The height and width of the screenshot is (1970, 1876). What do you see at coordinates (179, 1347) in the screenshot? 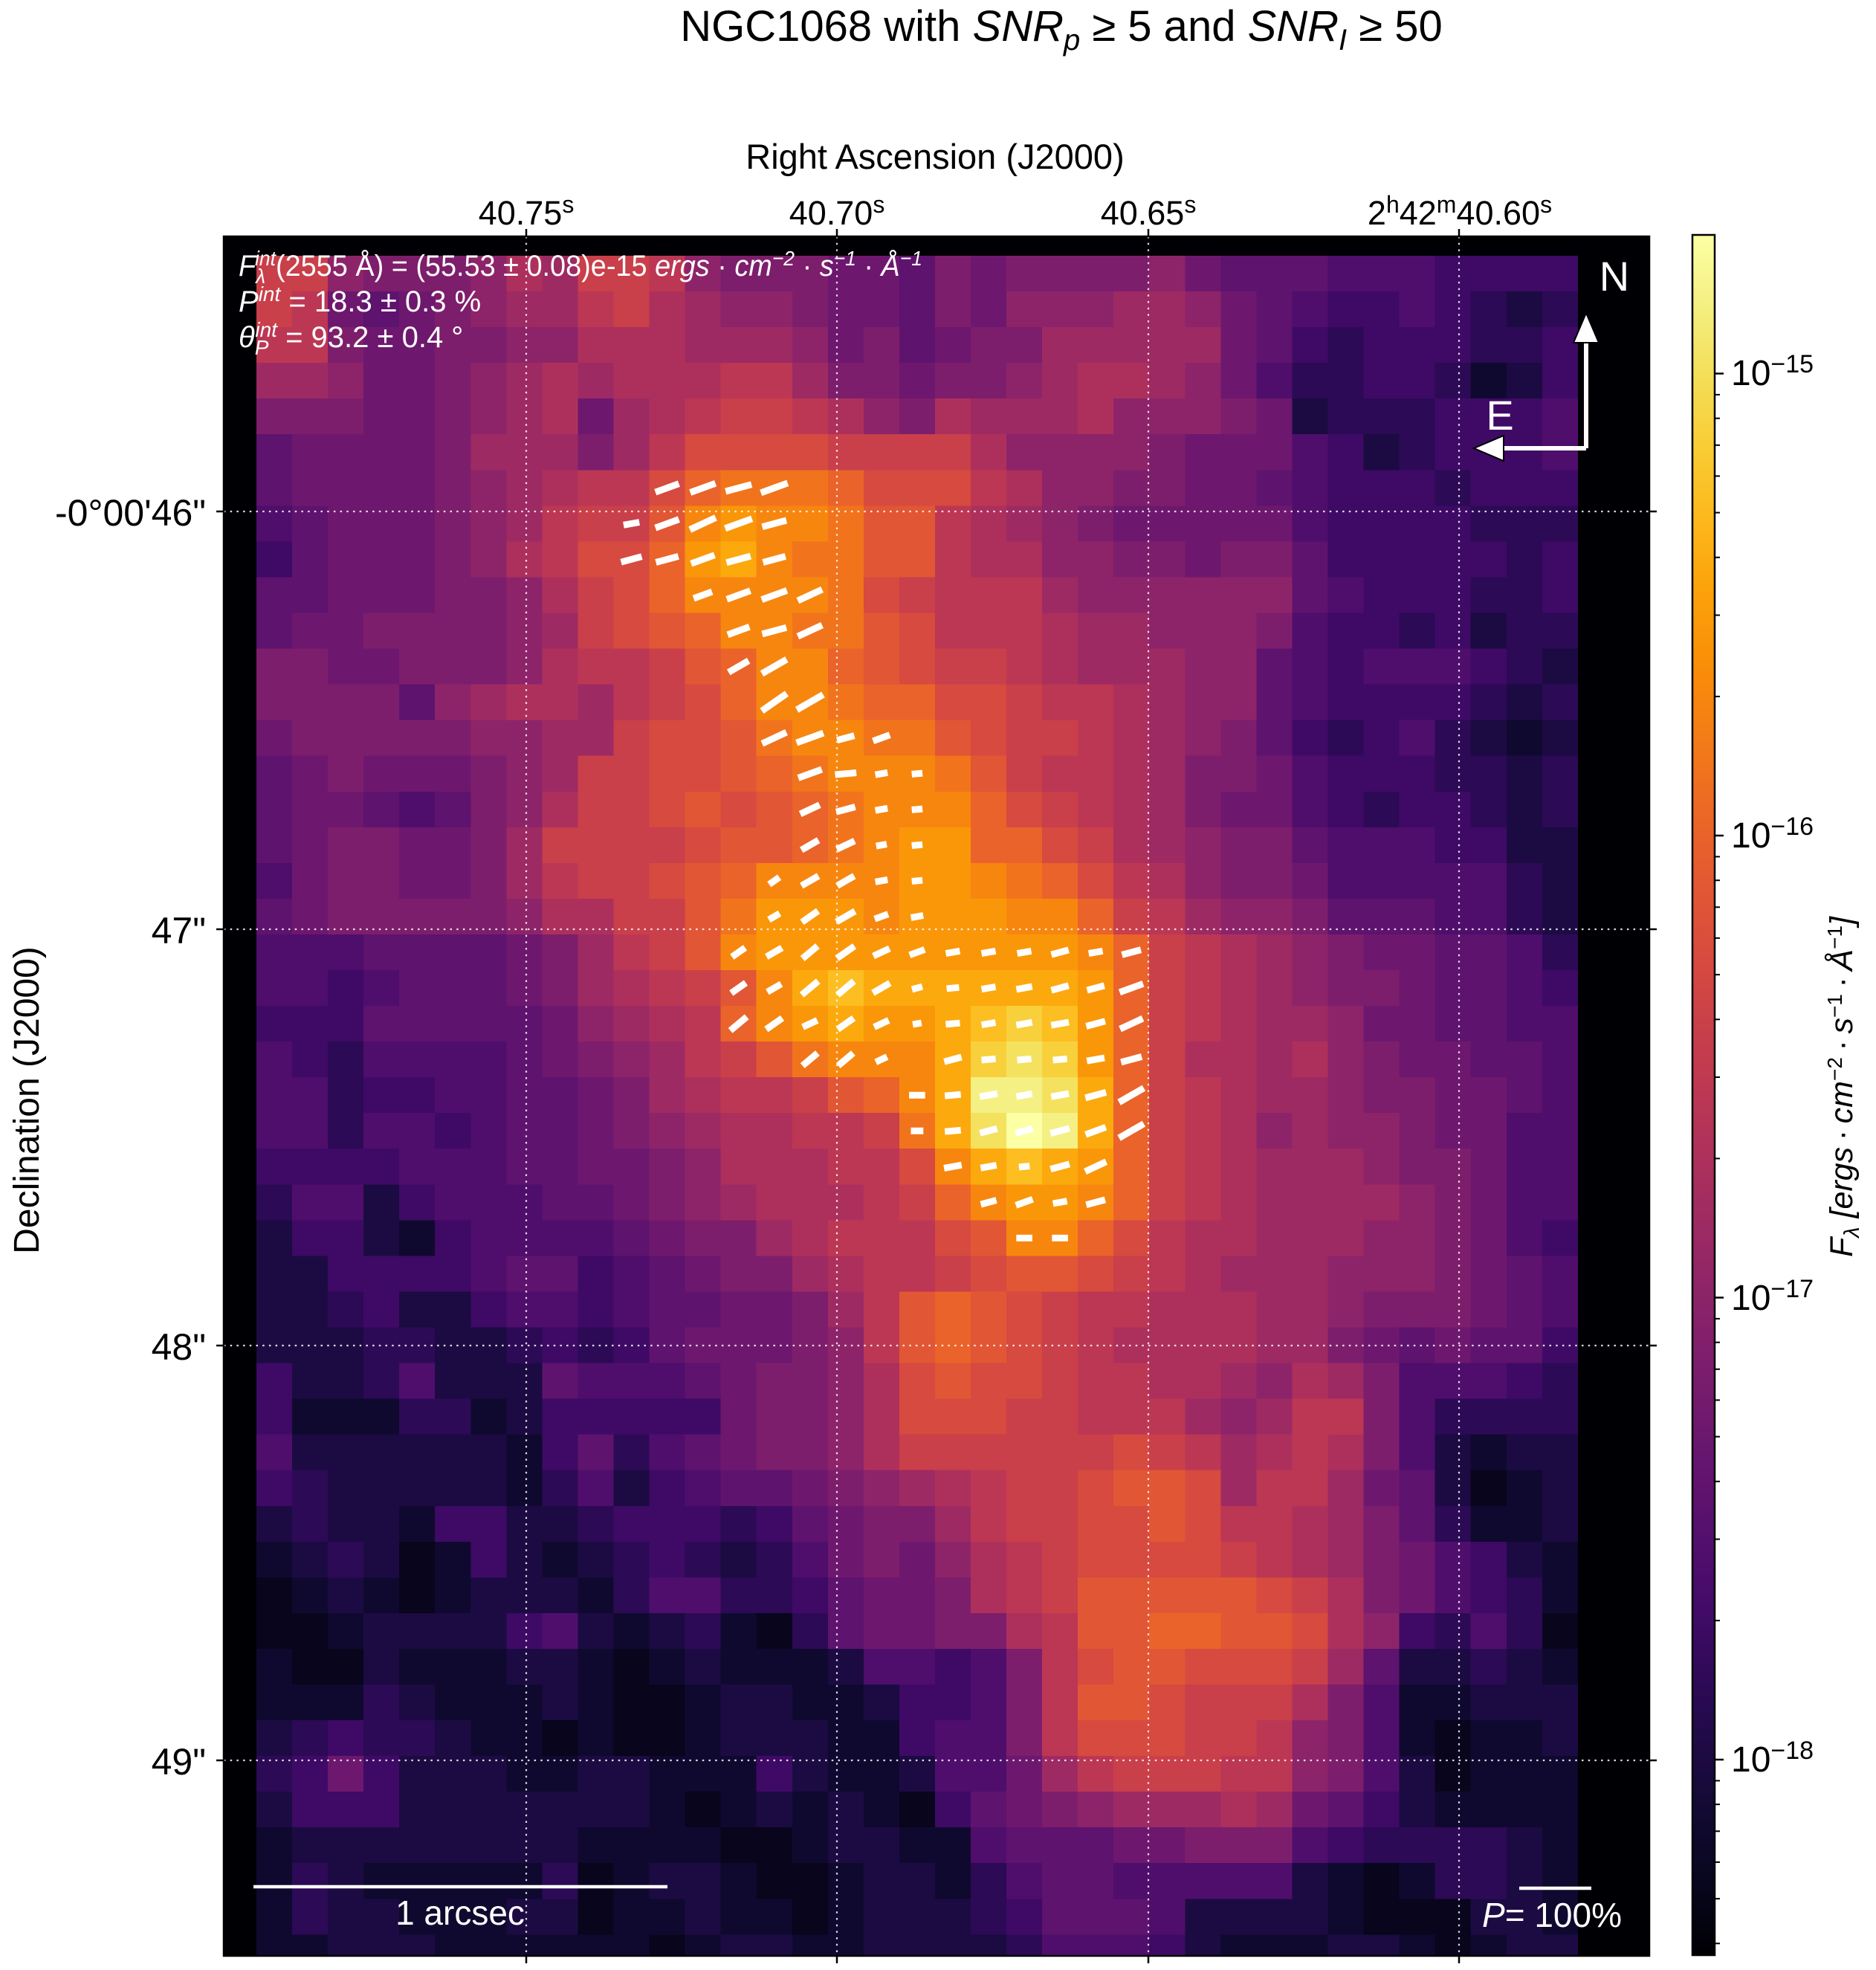
I see `svg-text: 48"` at bounding box center [179, 1347].